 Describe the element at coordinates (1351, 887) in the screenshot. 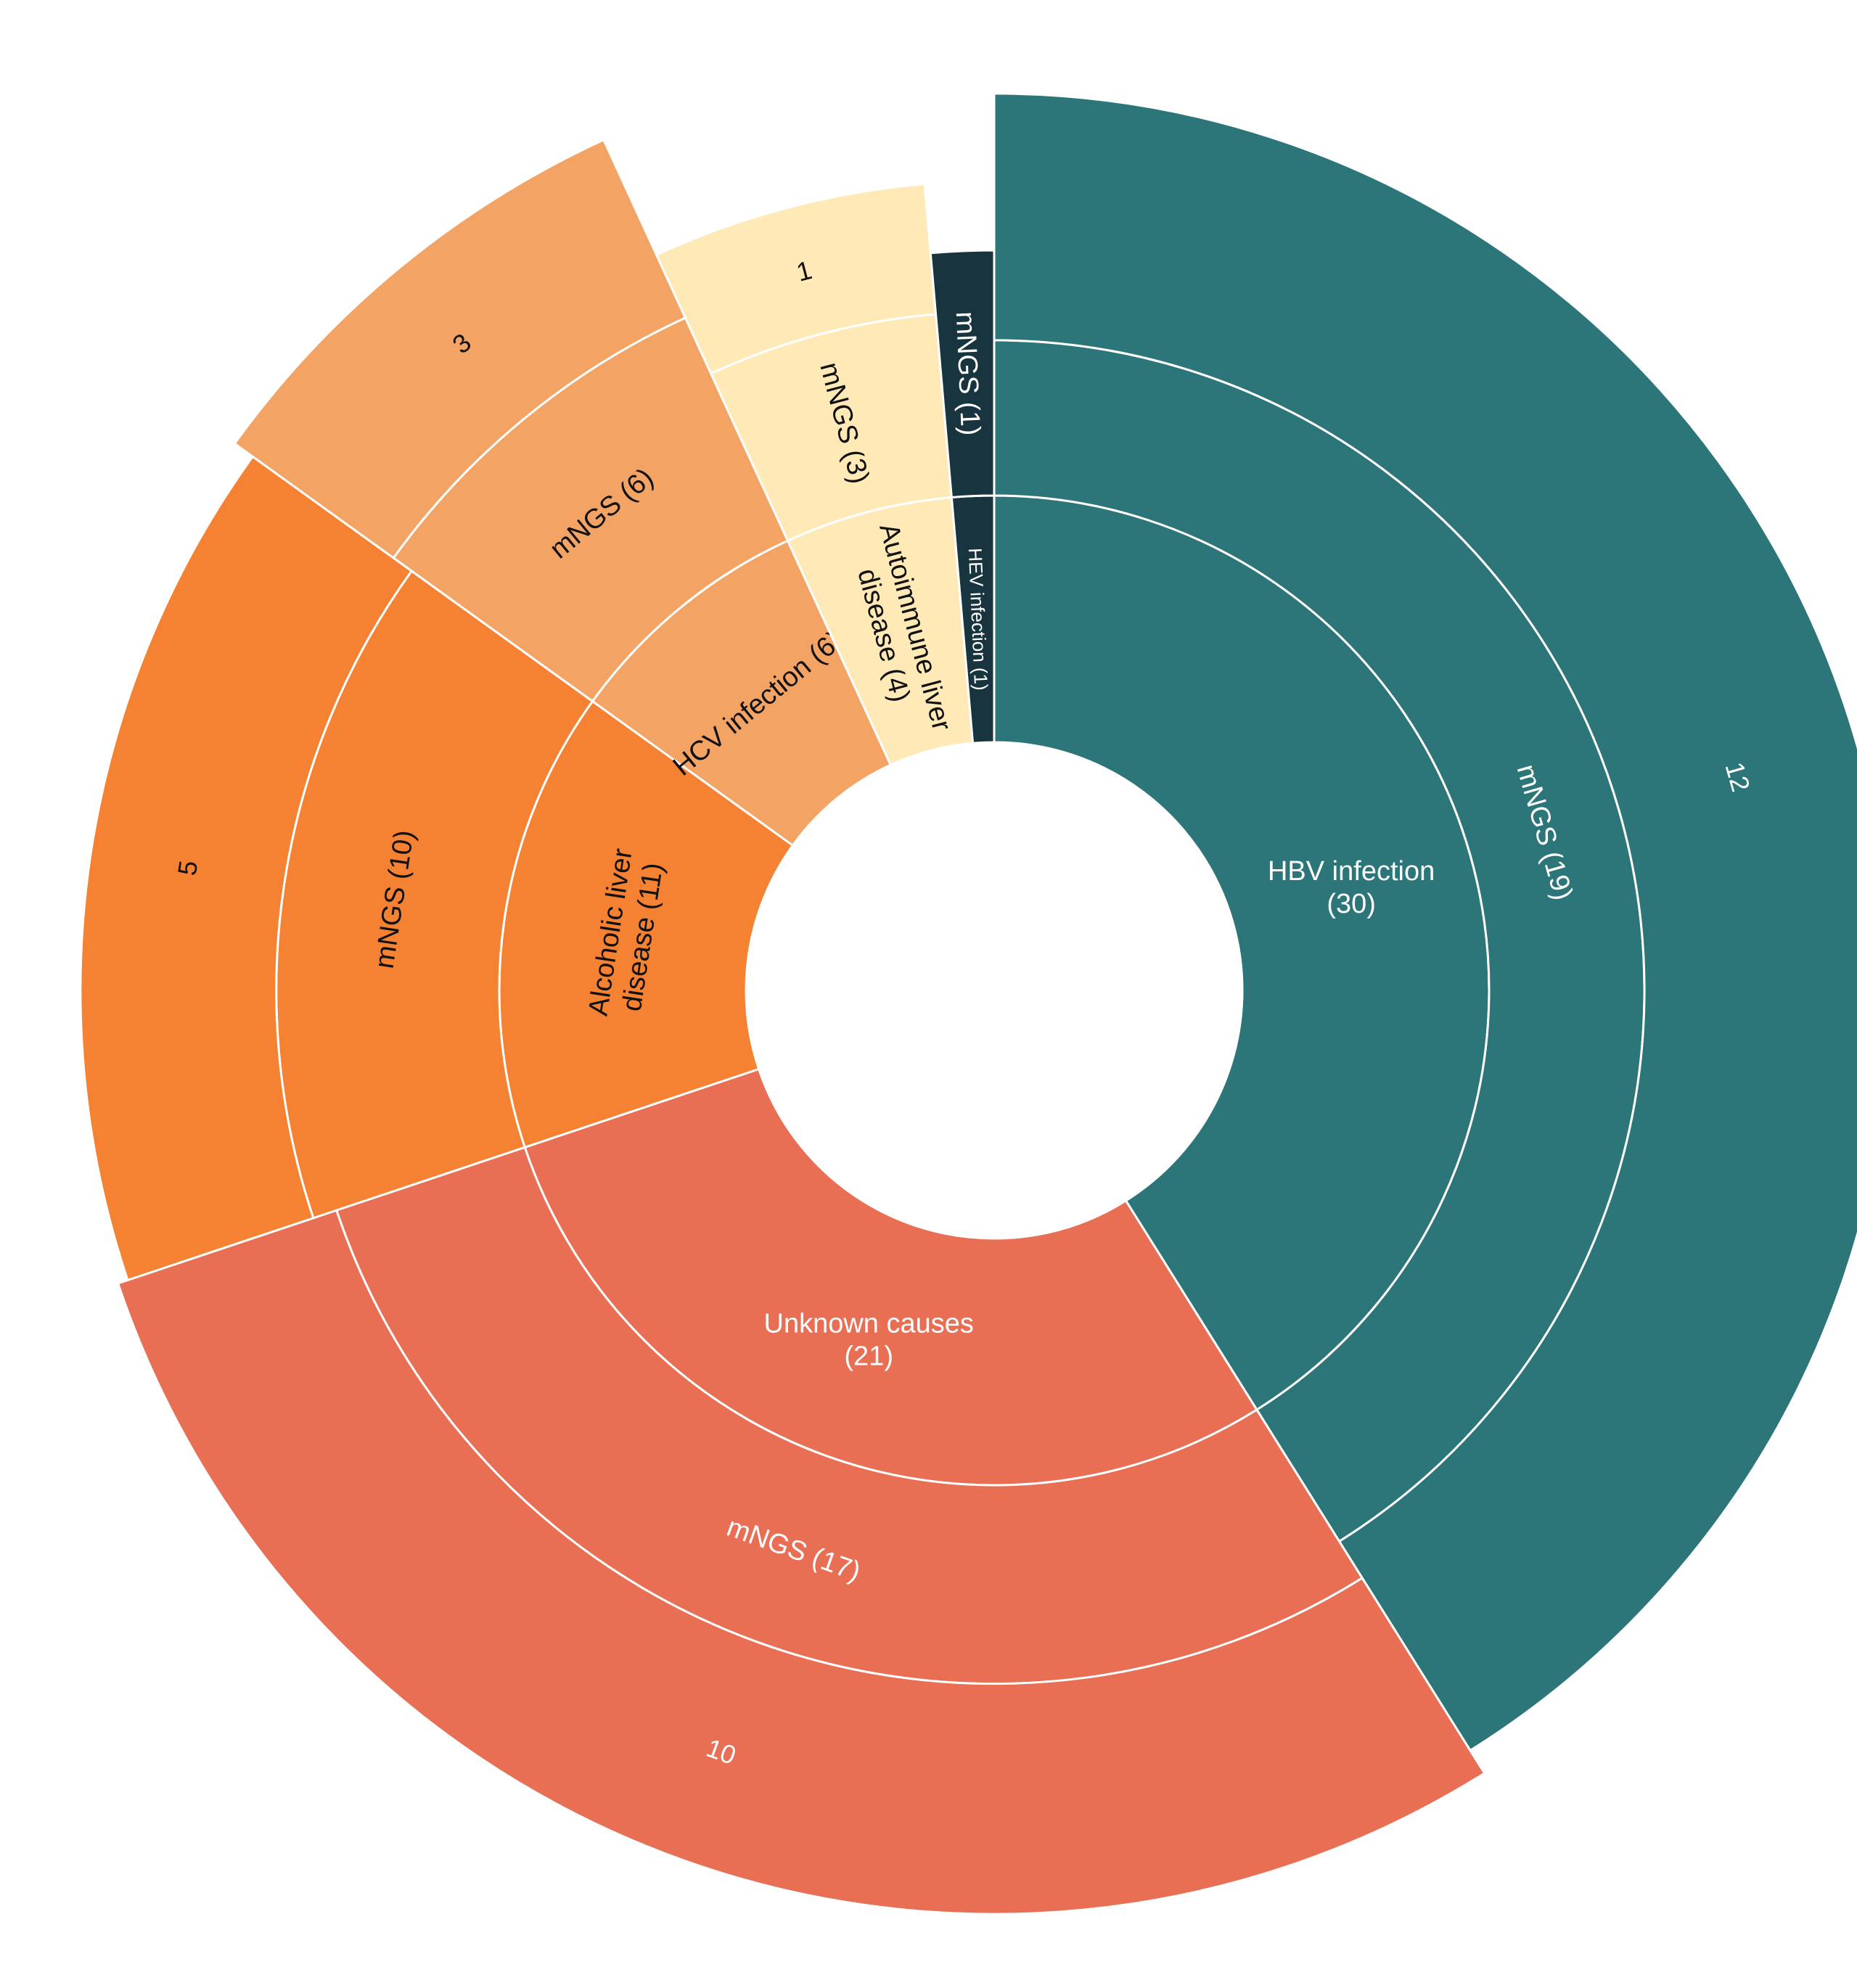

I see `inner-label-hbv-infection: HBV infection(30)` at that location.